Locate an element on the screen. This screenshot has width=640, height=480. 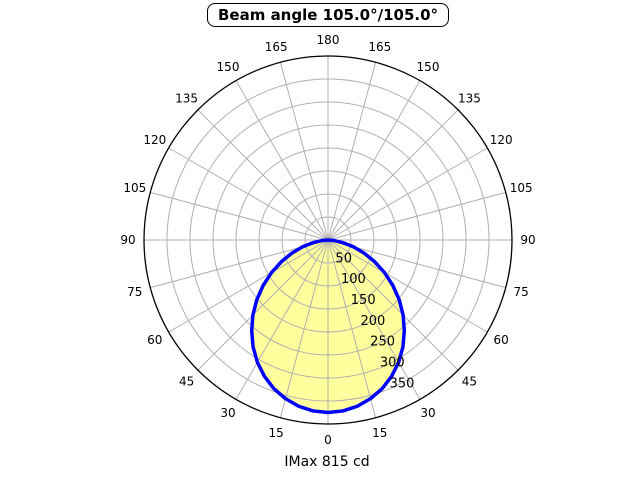
radial-label: 250 is located at coordinates (382, 342).